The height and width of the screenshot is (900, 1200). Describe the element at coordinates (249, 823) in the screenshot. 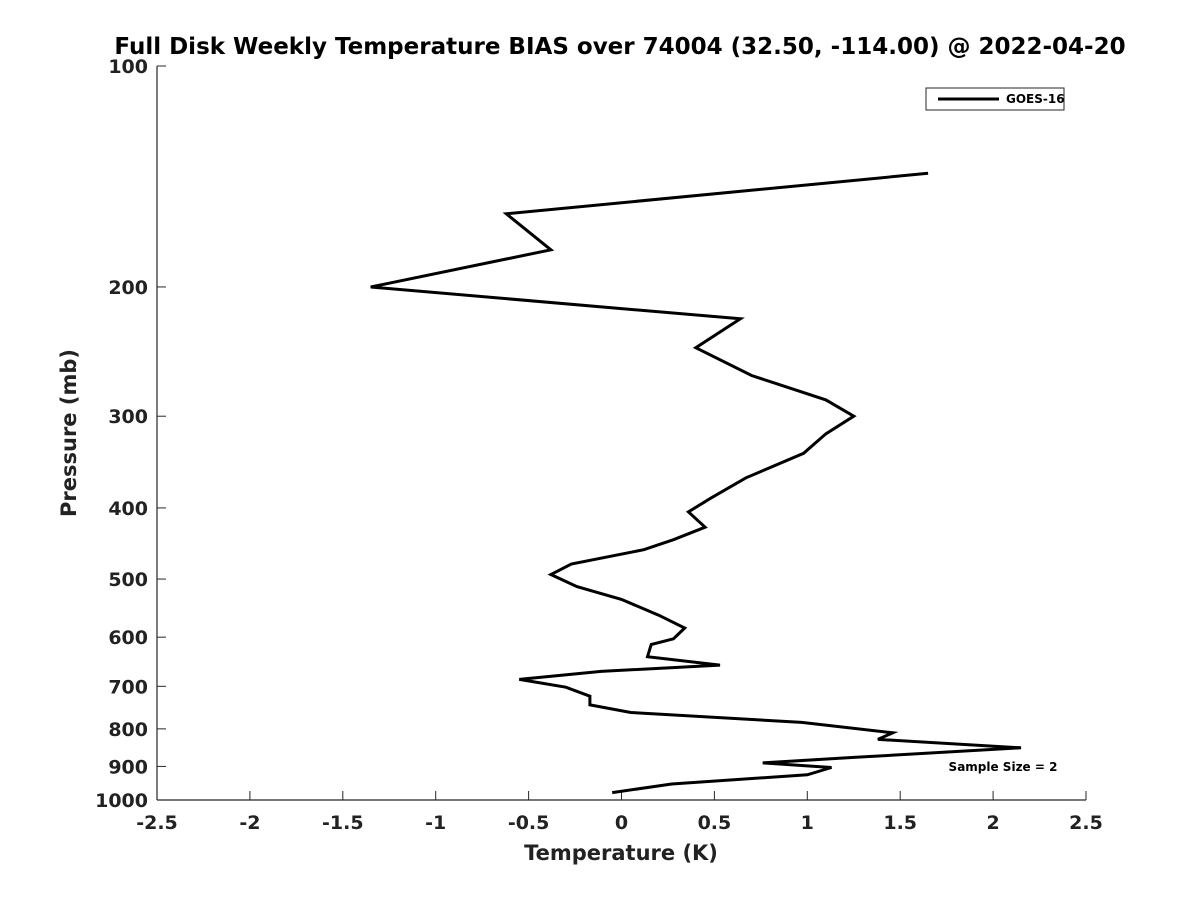

I see `x-tick-label: -2` at that location.